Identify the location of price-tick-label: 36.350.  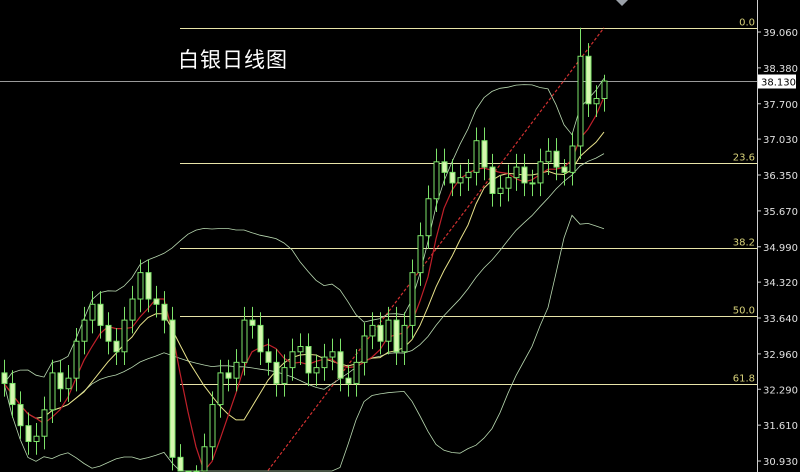
(780, 176).